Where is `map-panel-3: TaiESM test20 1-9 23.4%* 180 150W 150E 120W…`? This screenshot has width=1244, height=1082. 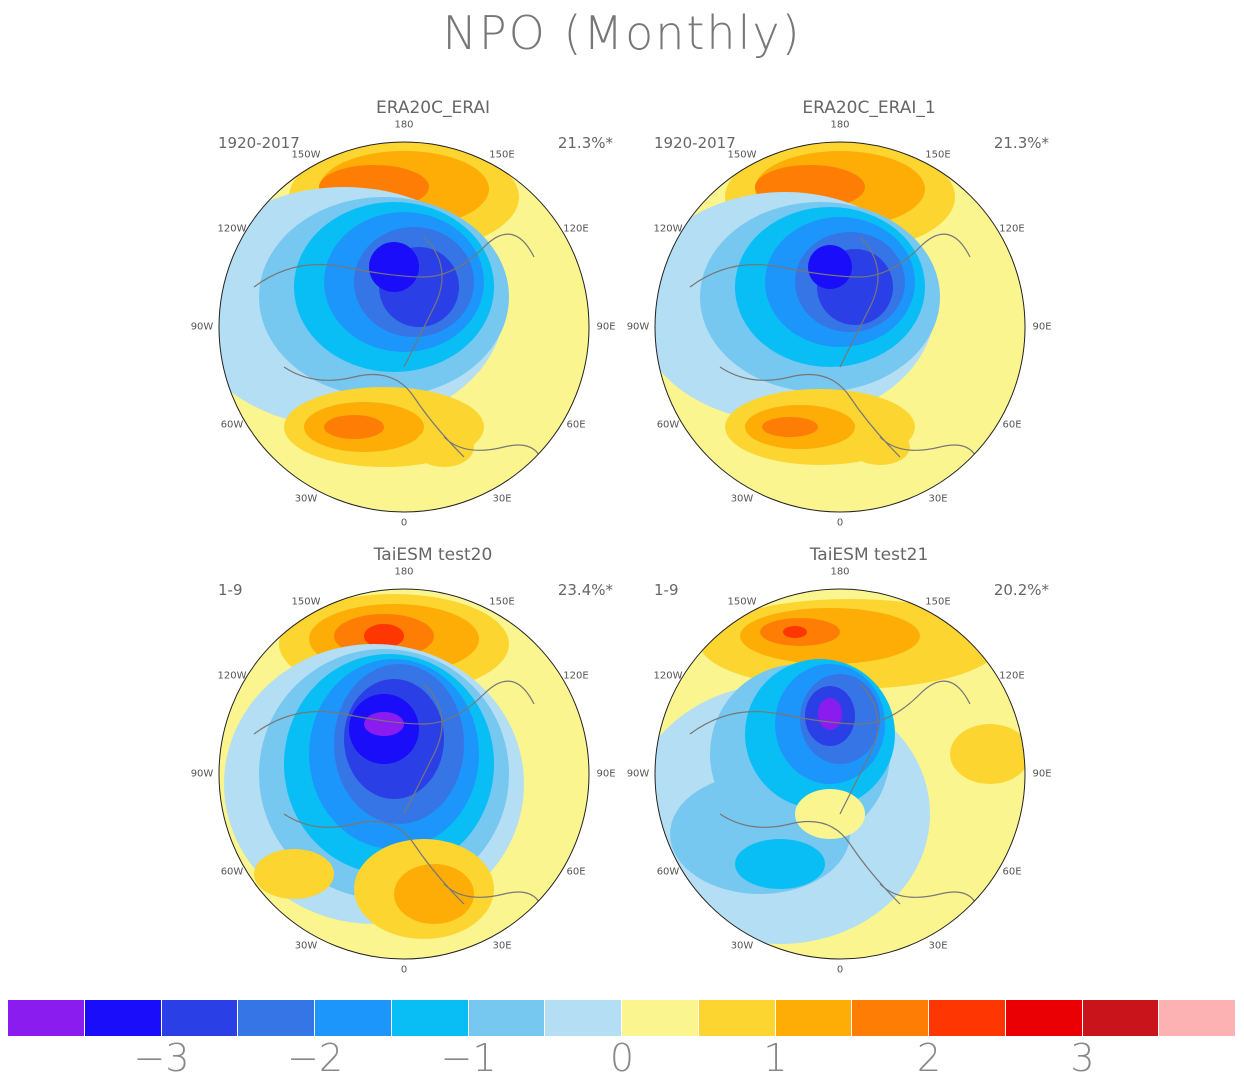 map-panel-3: TaiESM test20 1-9 23.4%* 180 150W 150E 120W… is located at coordinates (419, 765).